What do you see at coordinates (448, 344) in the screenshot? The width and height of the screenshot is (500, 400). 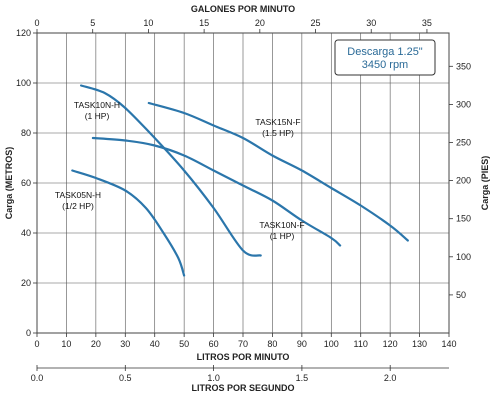 I see `bottom-tick-label: 140` at bounding box center [448, 344].